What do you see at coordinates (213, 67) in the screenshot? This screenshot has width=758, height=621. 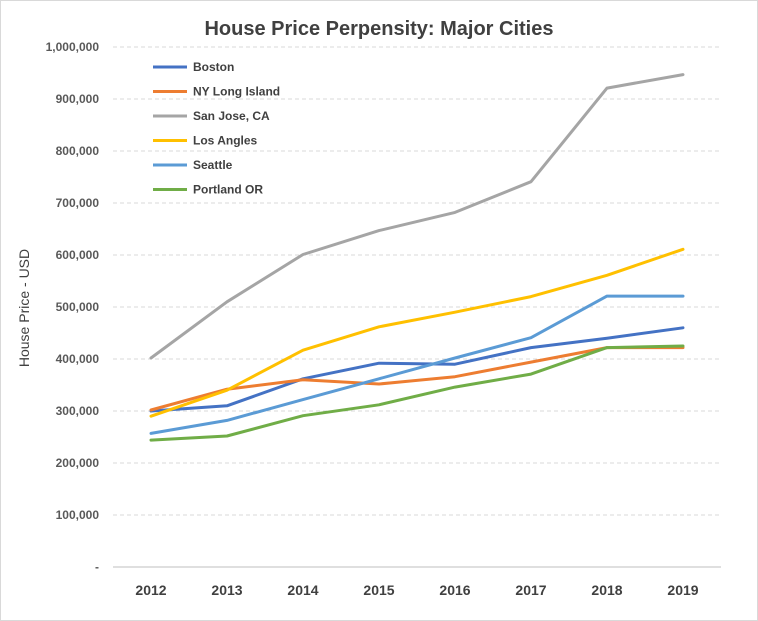 I see `legend-label-boston: Boston` at bounding box center [213, 67].